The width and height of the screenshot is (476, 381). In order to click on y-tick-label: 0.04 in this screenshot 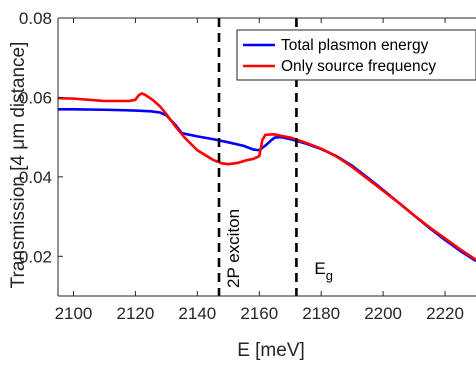, I will do `click(35, 177)`.